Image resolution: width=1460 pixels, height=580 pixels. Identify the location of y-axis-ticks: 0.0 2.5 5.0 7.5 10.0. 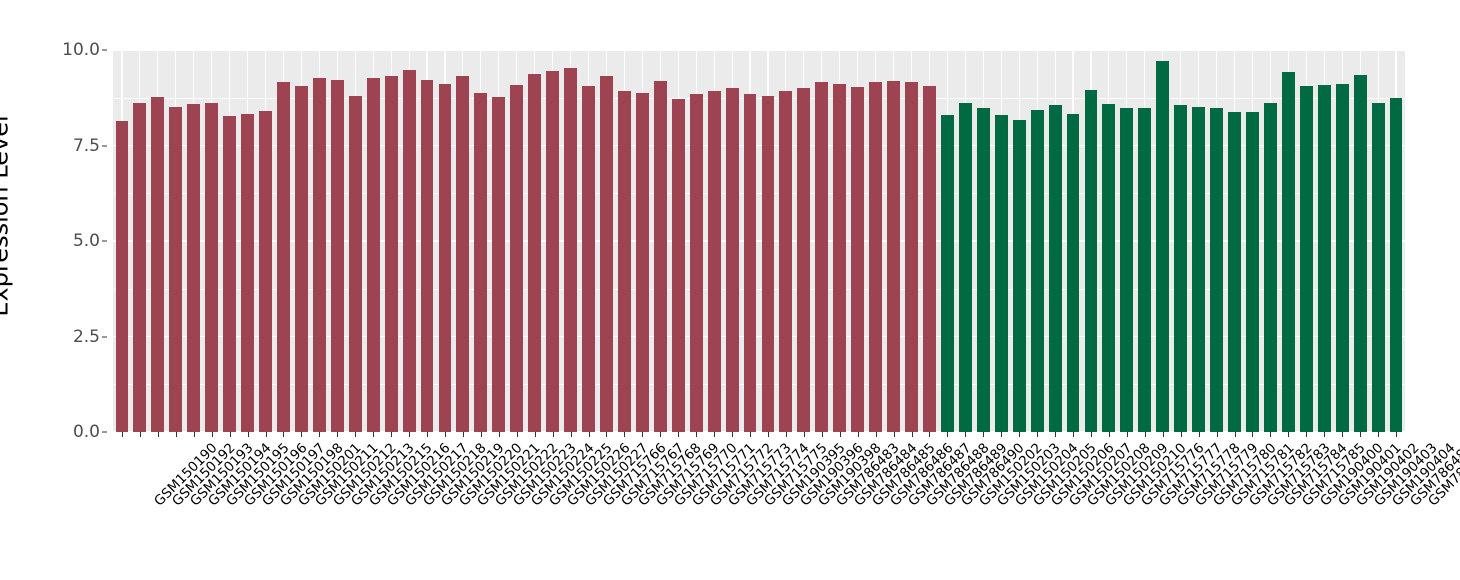
(54, 290).